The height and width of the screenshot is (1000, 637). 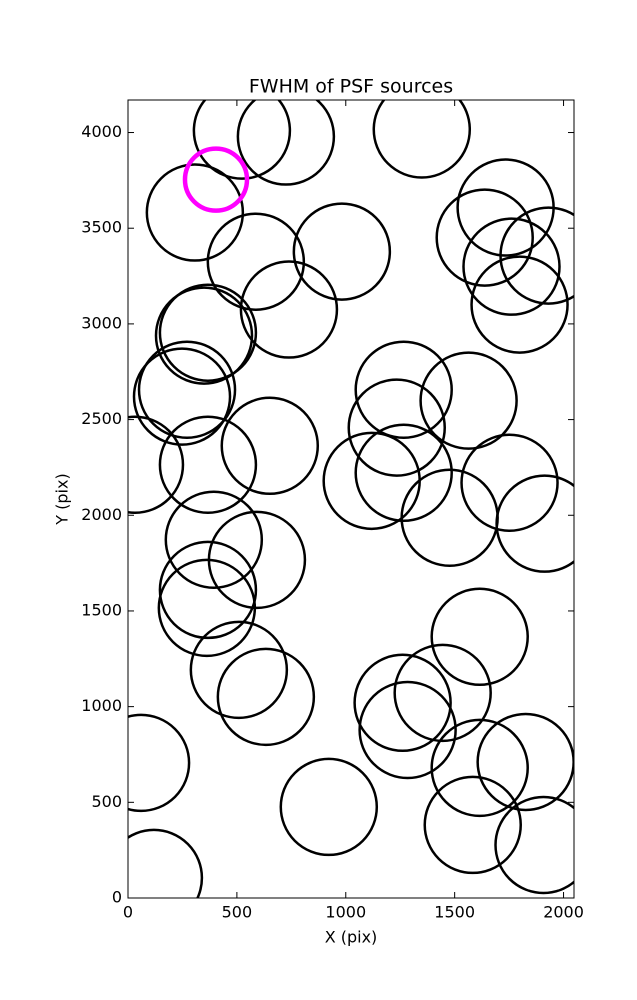 What do you see at coordinates (101, 227) in the screenshot?
I see `y-tick-label: 3500` at bounding box center [101, 227].